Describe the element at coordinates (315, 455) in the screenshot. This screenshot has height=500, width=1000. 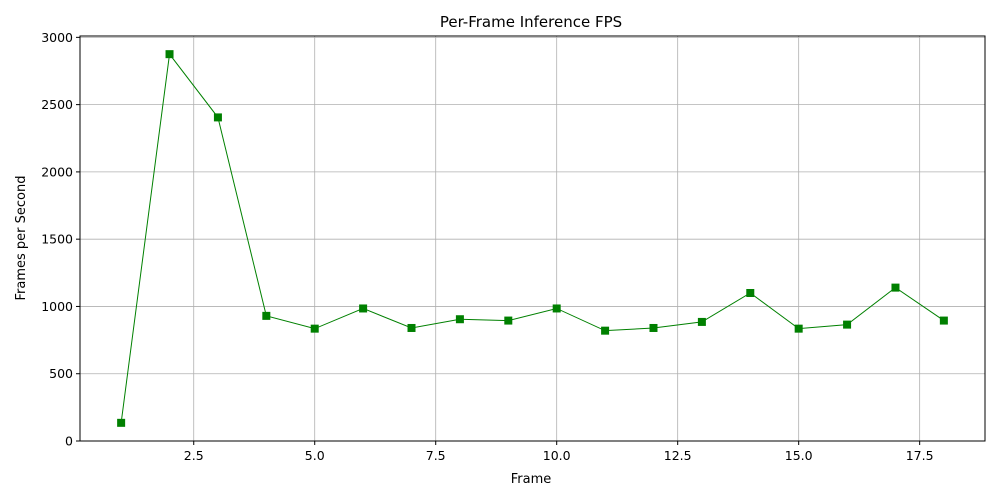
I see `x-tick-label: 5.0` at that location.